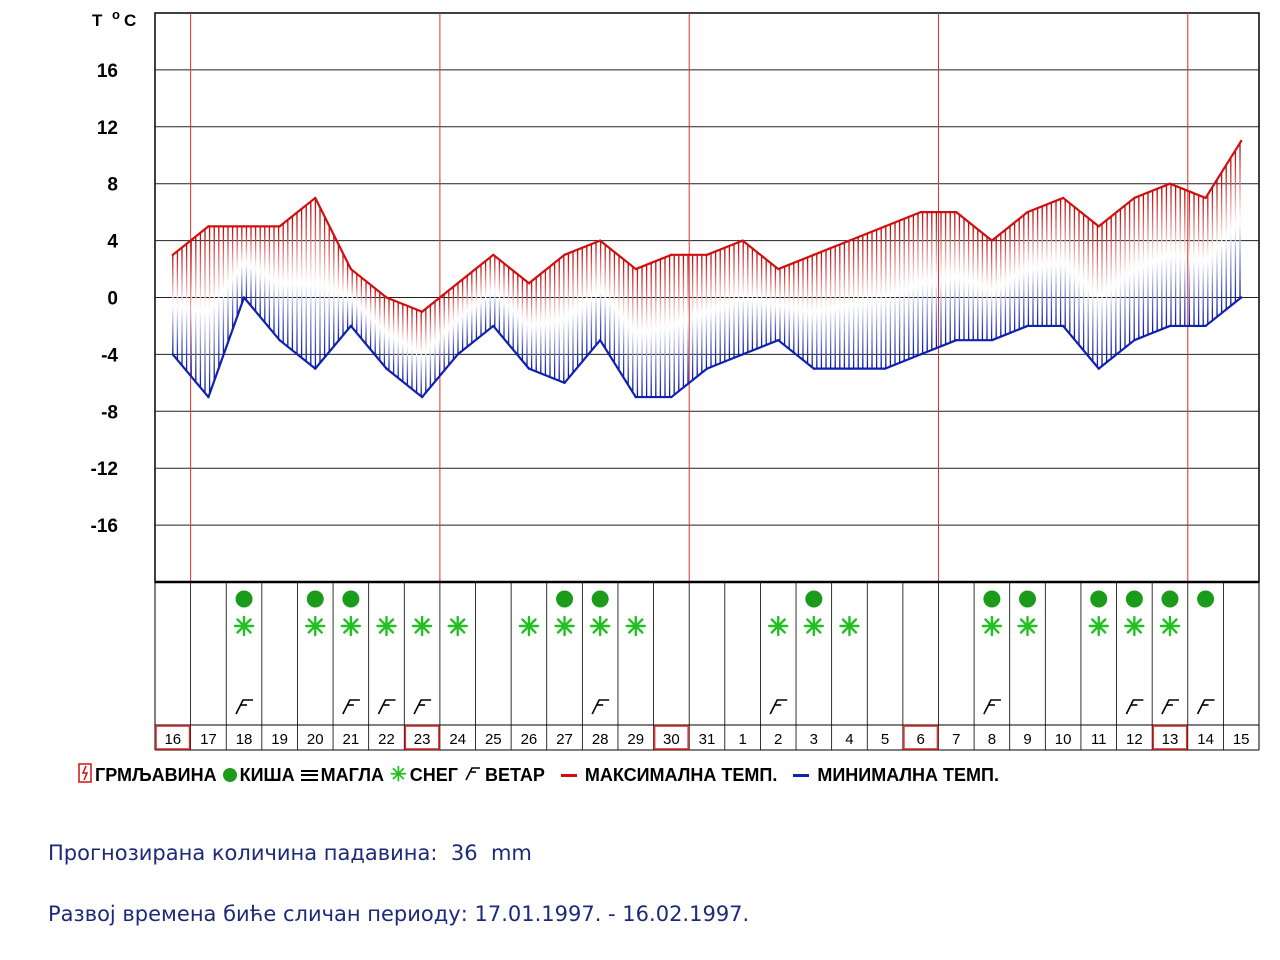 This screenshot has width=1280, height=960. What do you see at coordinates (529, 739) in the screenshot?
I see `day-label: 26` at bounding box center [529, 739].